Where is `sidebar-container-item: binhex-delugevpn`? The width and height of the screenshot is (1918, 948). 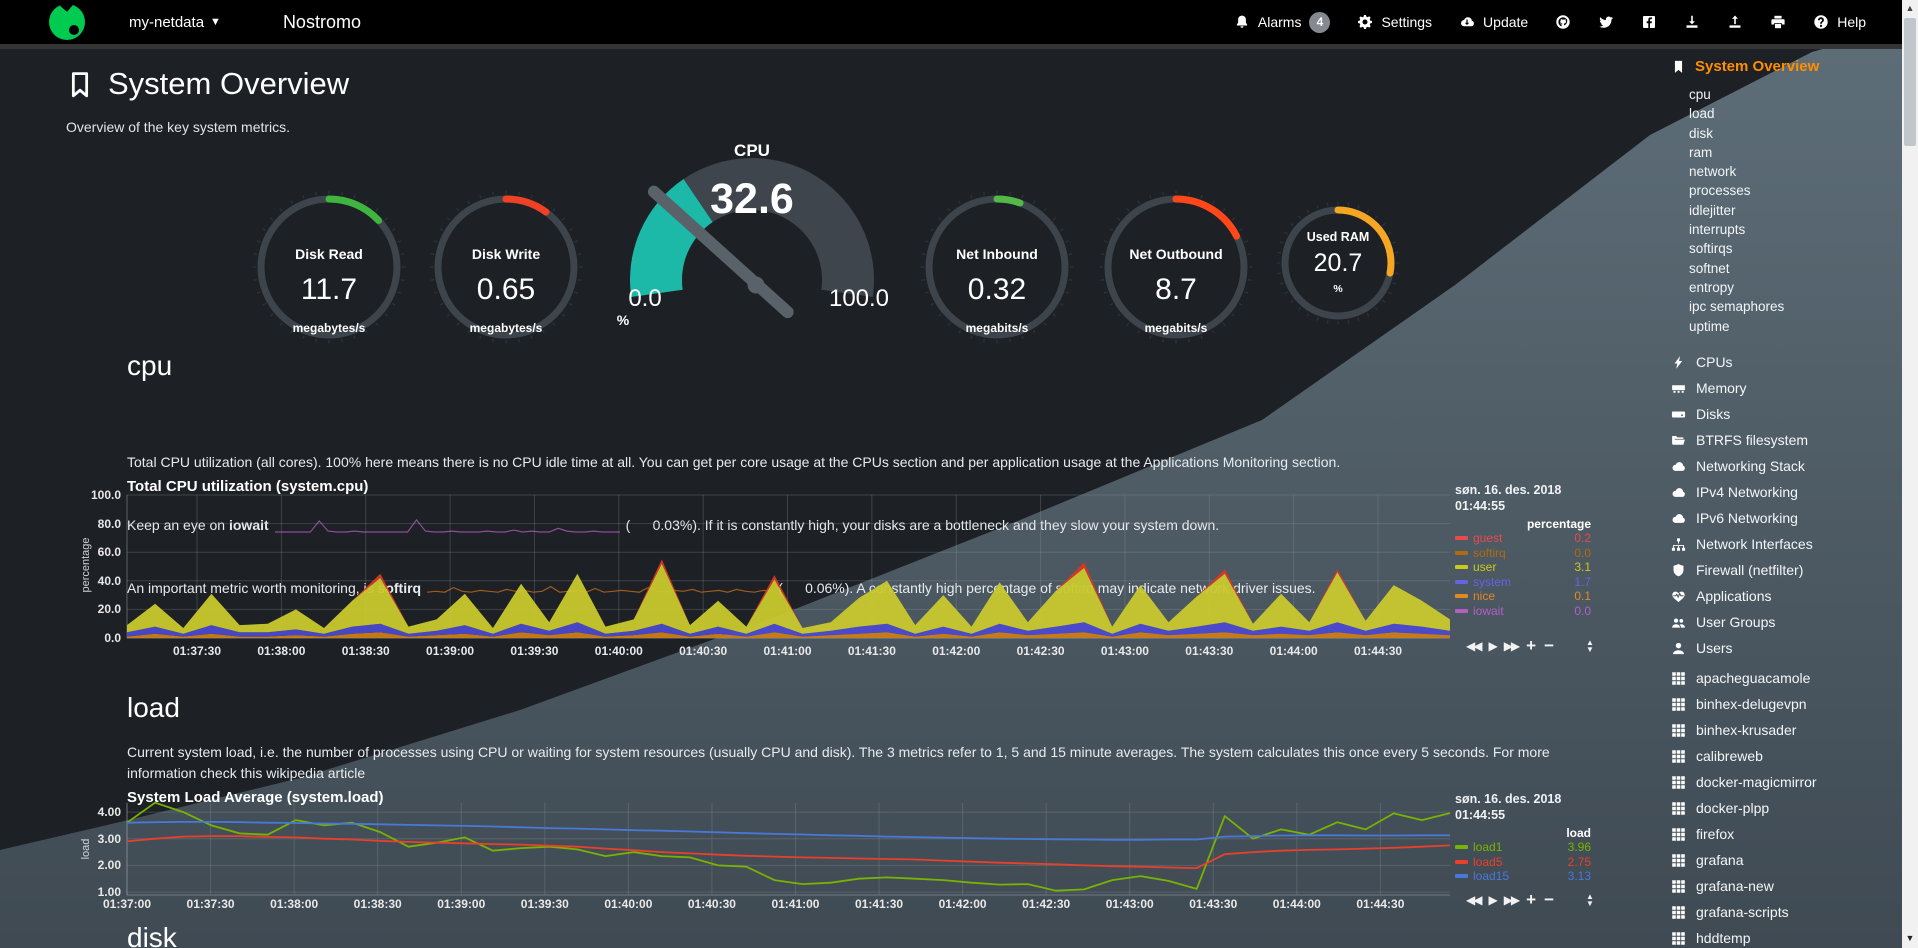
sidebar-container-item: binhex-delugevpn is located at coordinates (1785, 704).